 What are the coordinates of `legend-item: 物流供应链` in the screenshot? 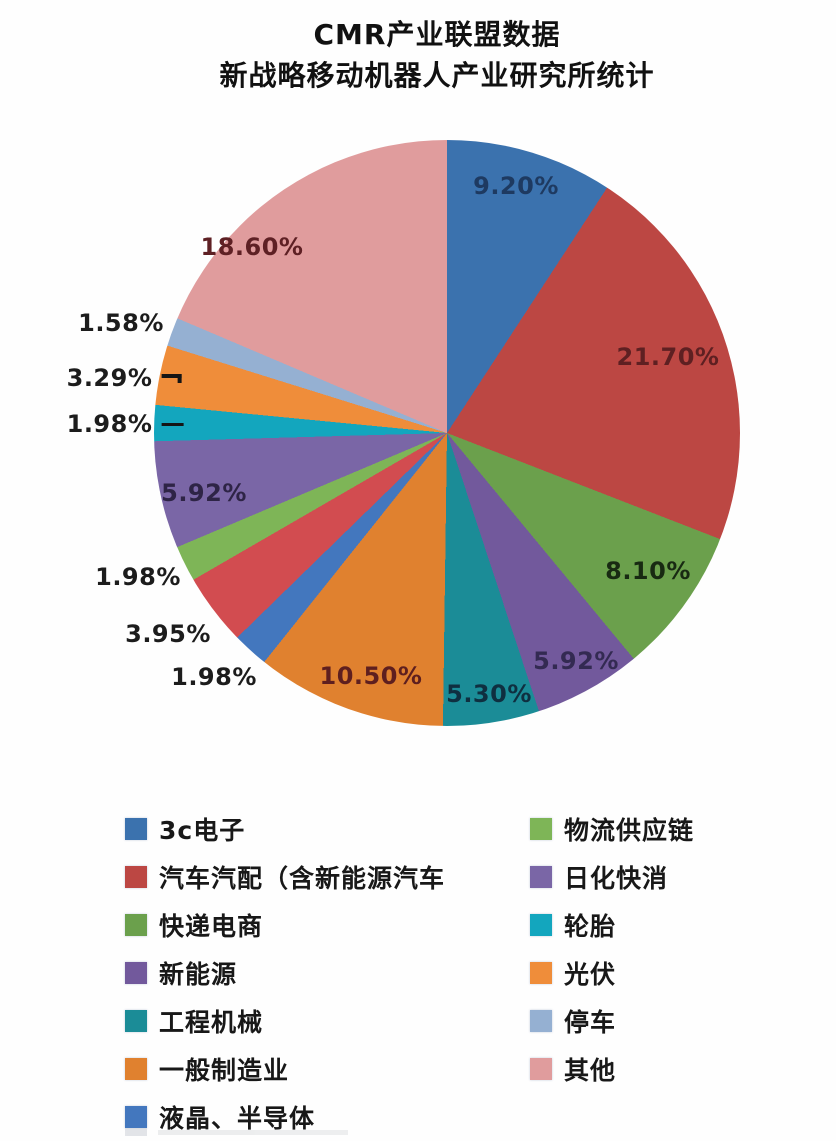 It's located at (612, 829).